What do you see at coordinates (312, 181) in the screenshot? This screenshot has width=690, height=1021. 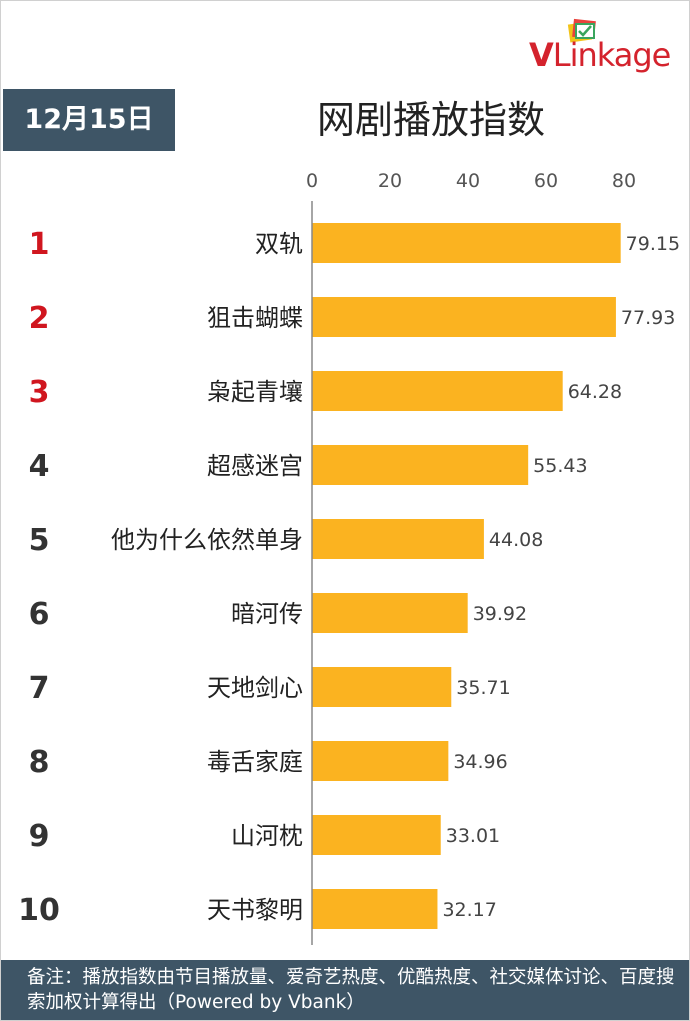 I see `x-tick-label: 0` at bounding box center [312, 181].